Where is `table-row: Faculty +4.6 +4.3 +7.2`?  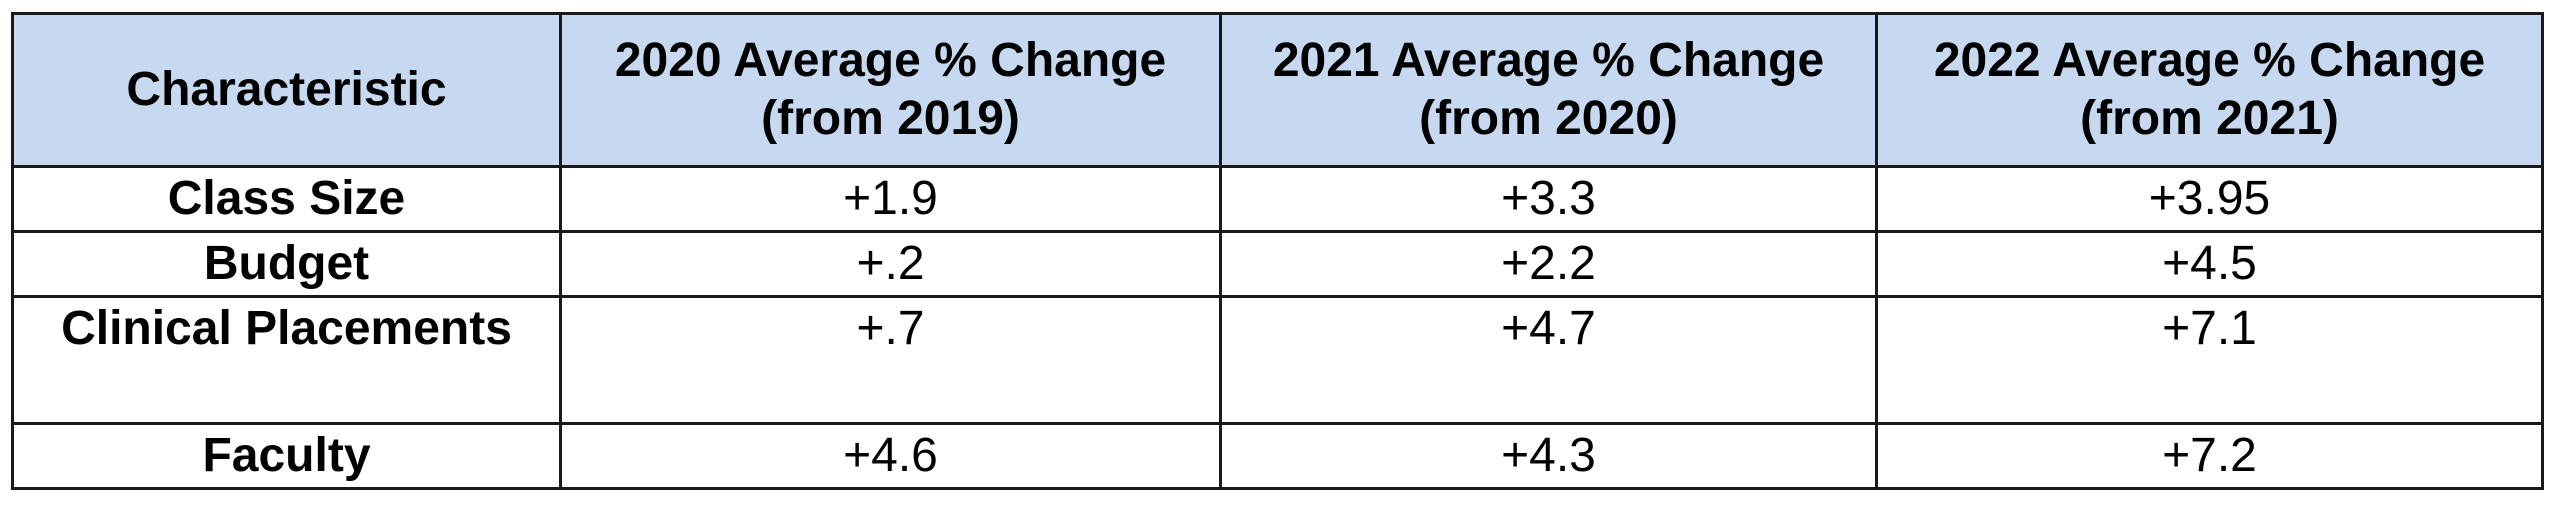
table-row: Faculty +4.6 +4.3 +7.2 is located at coordinates (1277, 456).